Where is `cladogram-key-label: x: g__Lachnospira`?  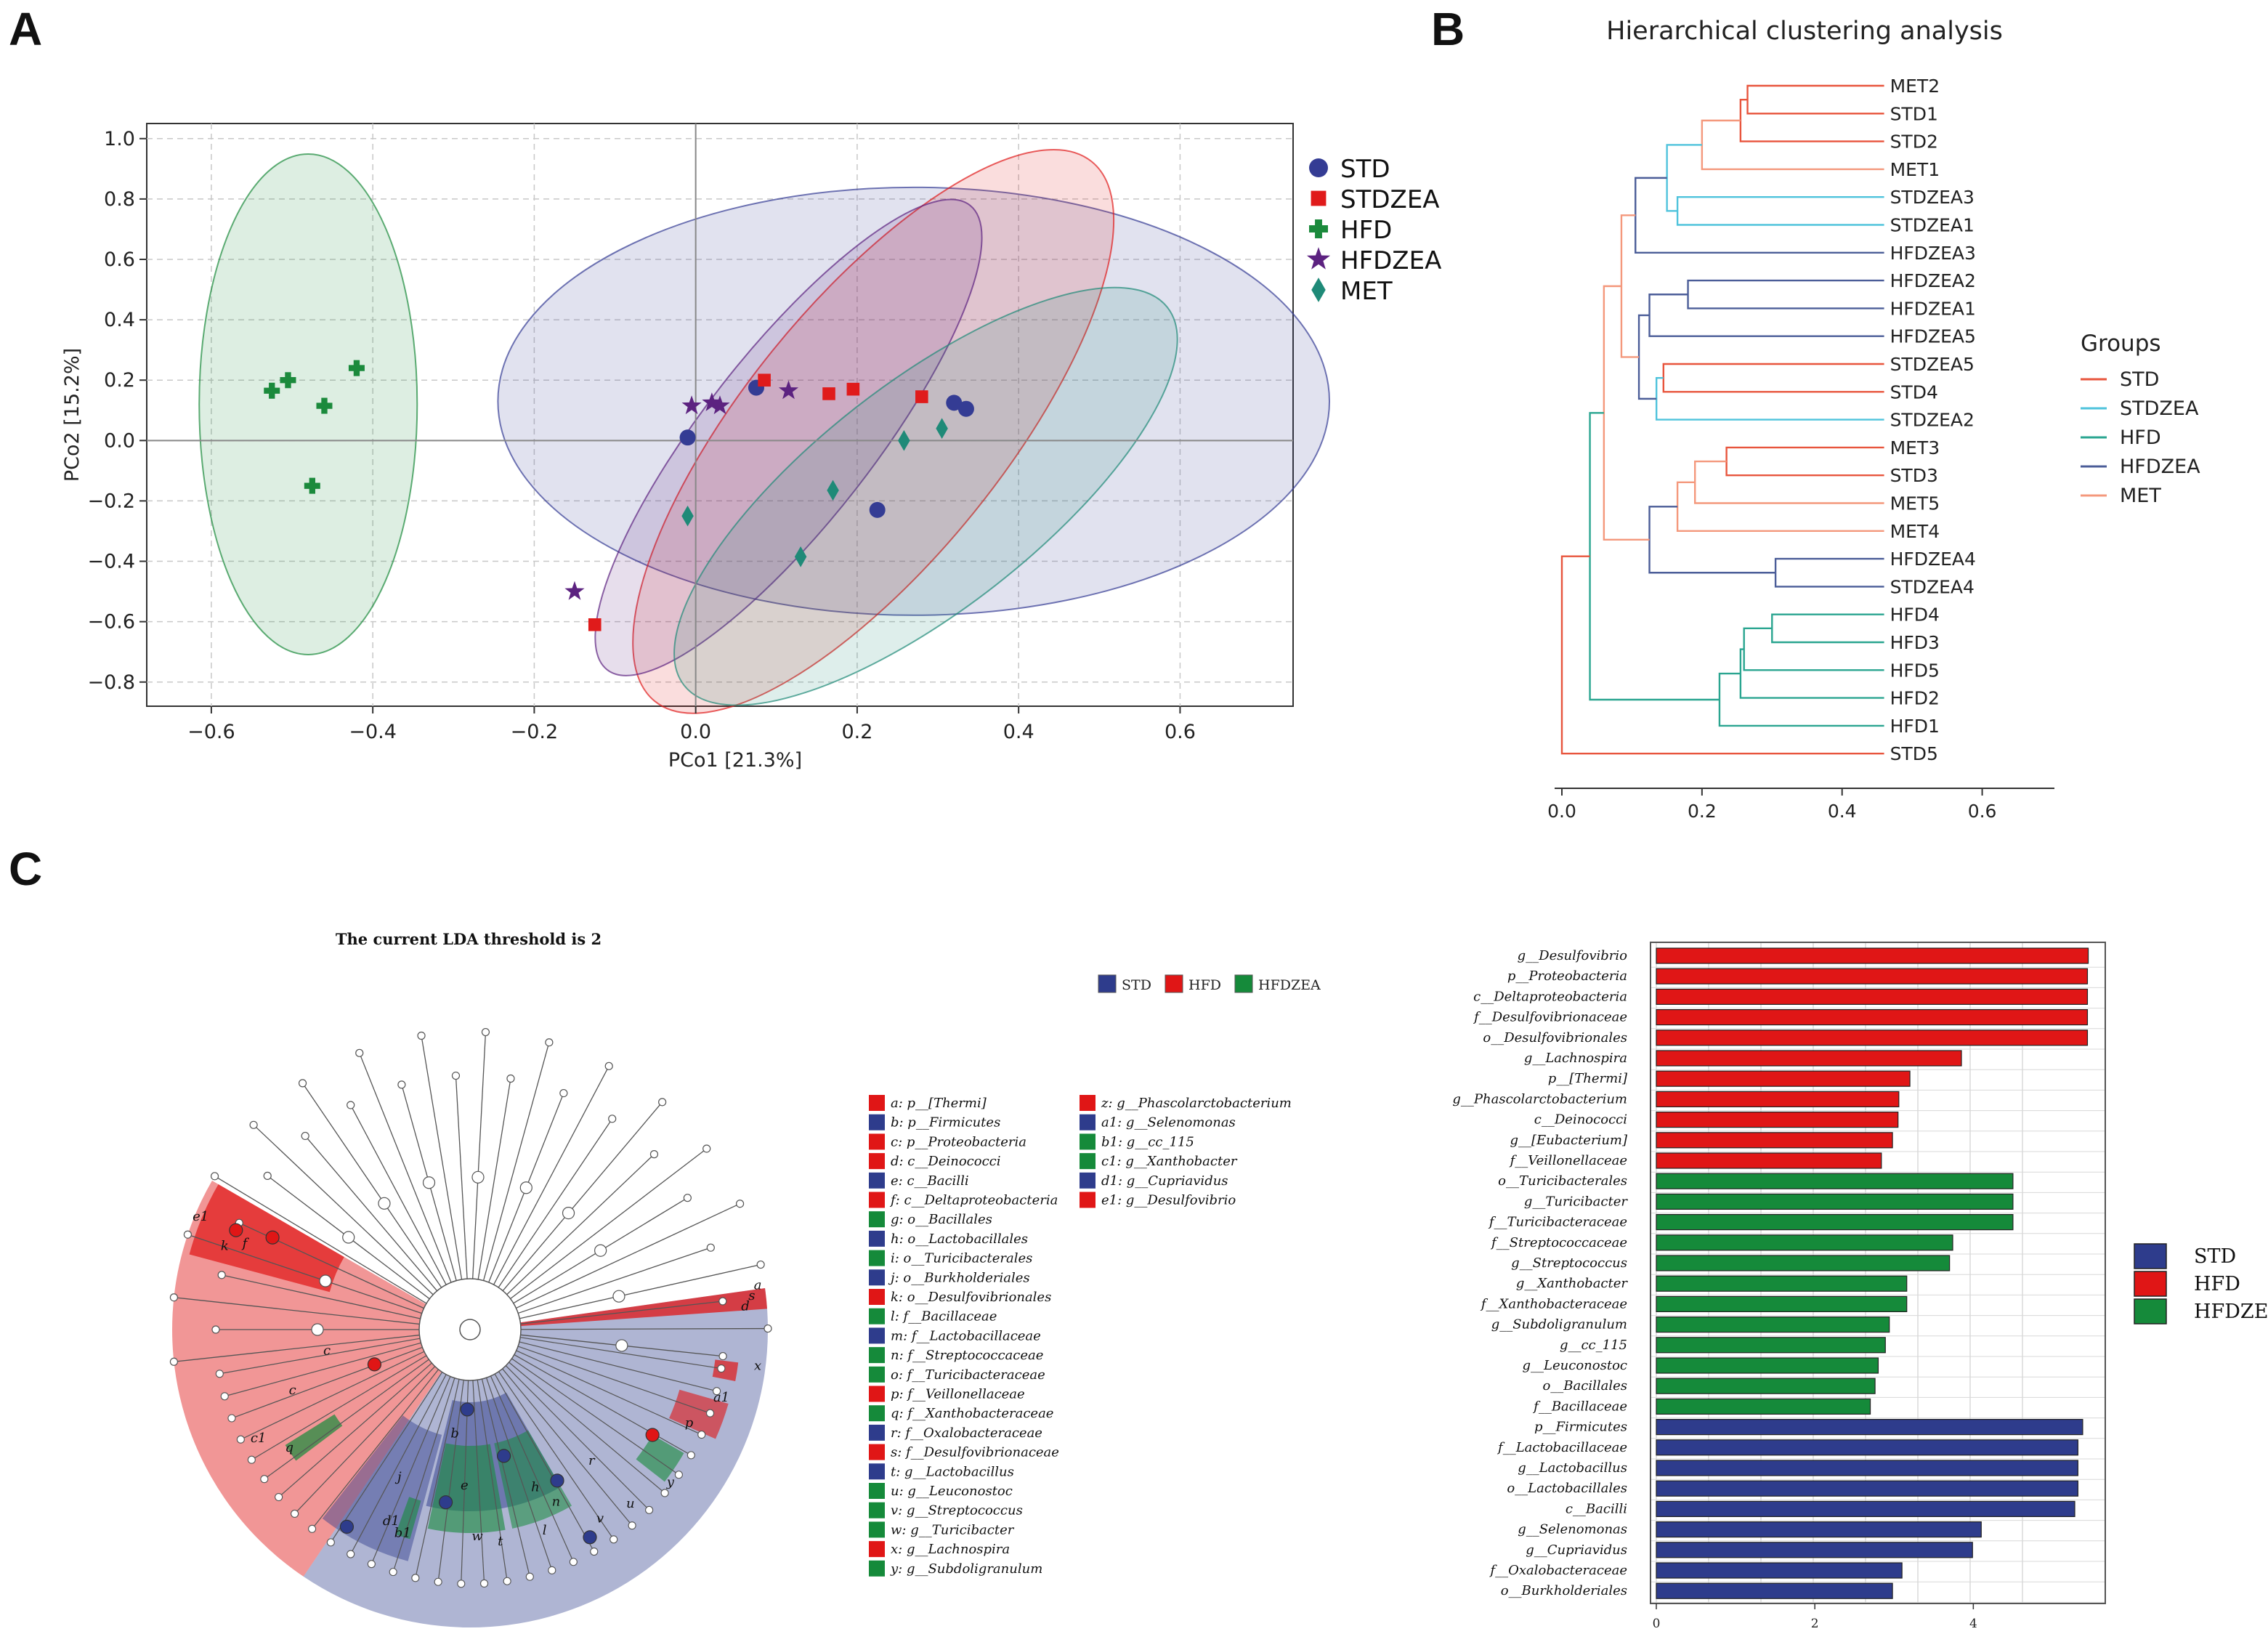 cladogram-key-label: x: g__Lachnospira is located at coordinates (950, 1549).